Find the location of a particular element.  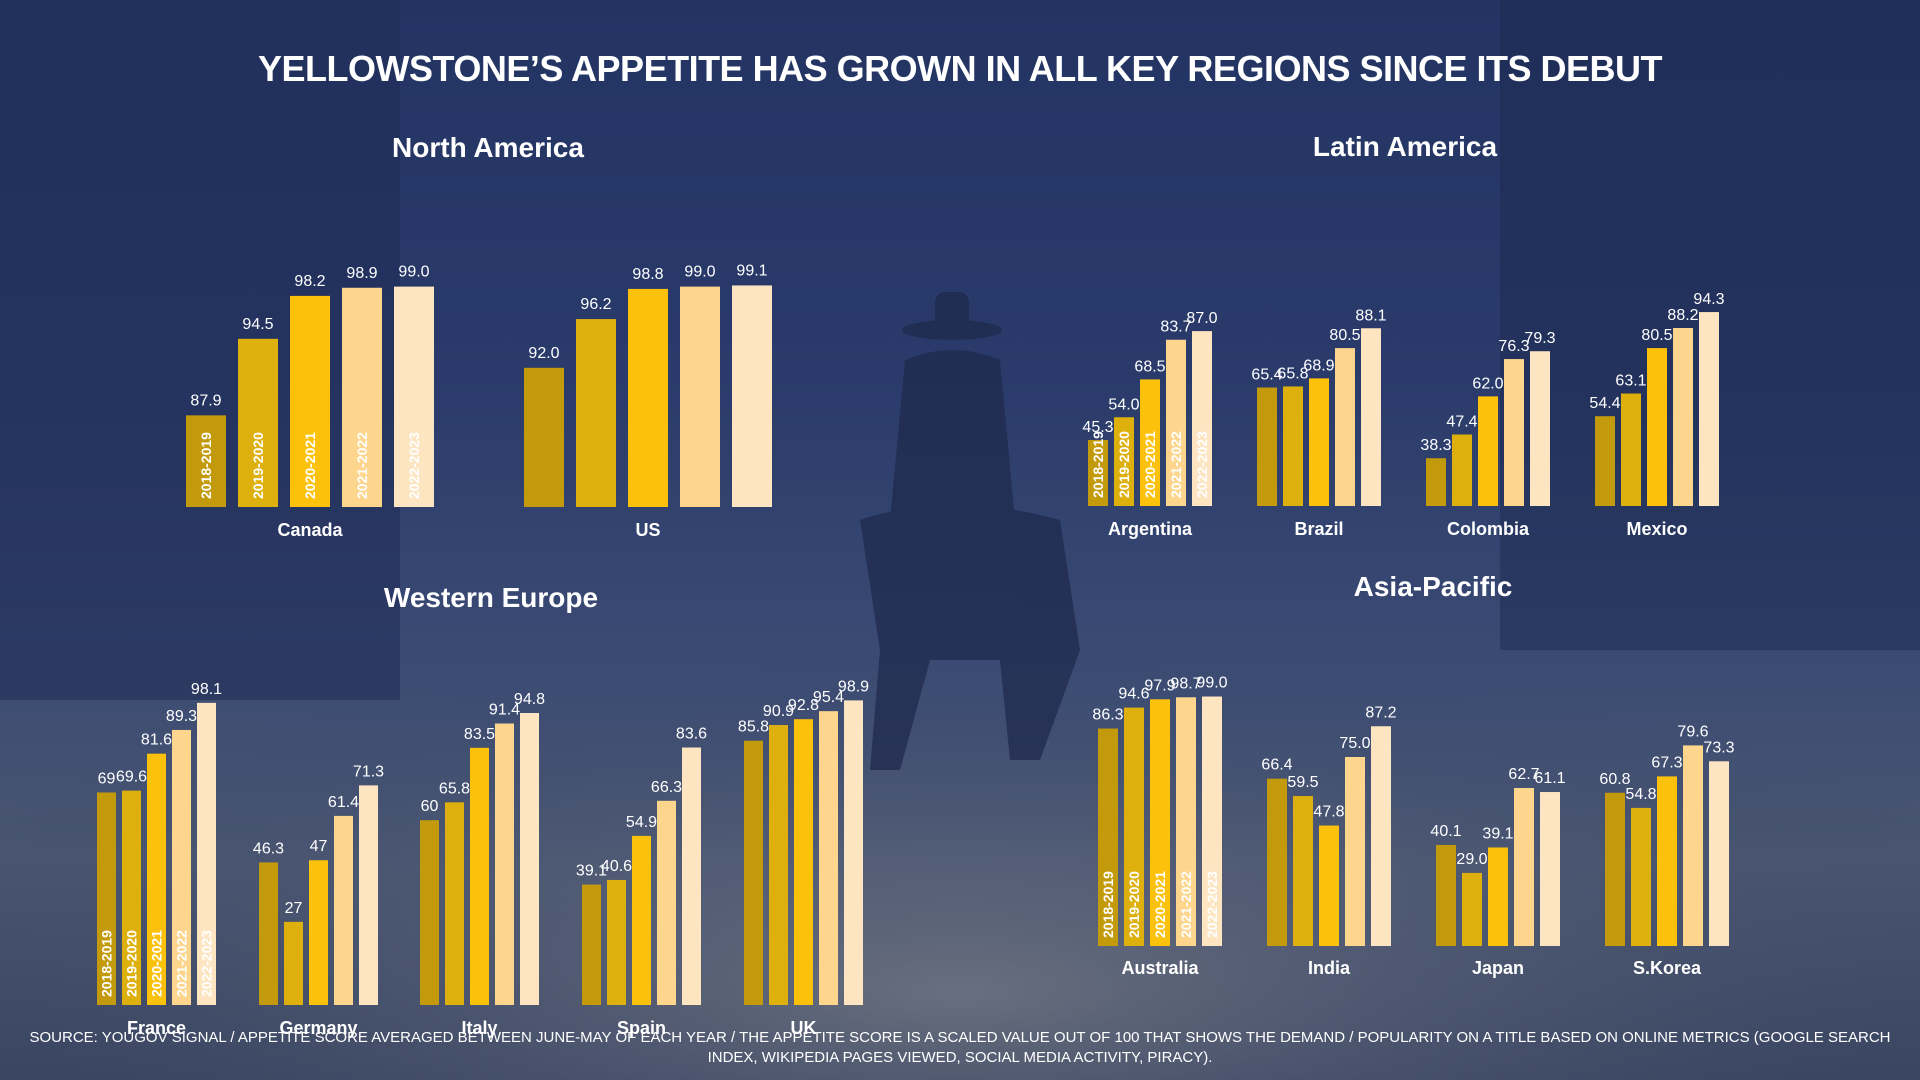

bar-argentina-2019-2020 is located at coordinates (1124, 461).